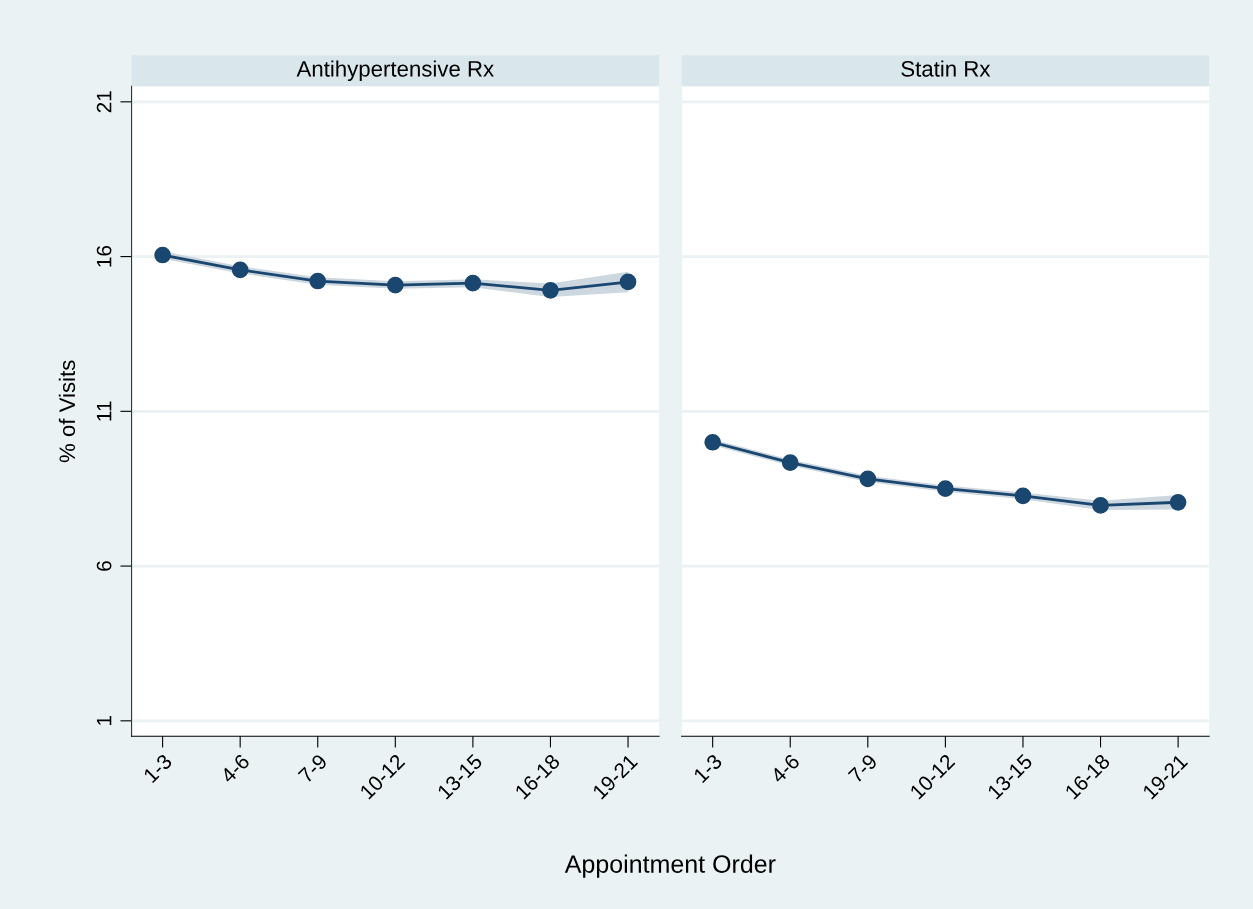 This screenshot has height=909, width=1253. I want to click on y-tick-label: 21, so click(104, 102).